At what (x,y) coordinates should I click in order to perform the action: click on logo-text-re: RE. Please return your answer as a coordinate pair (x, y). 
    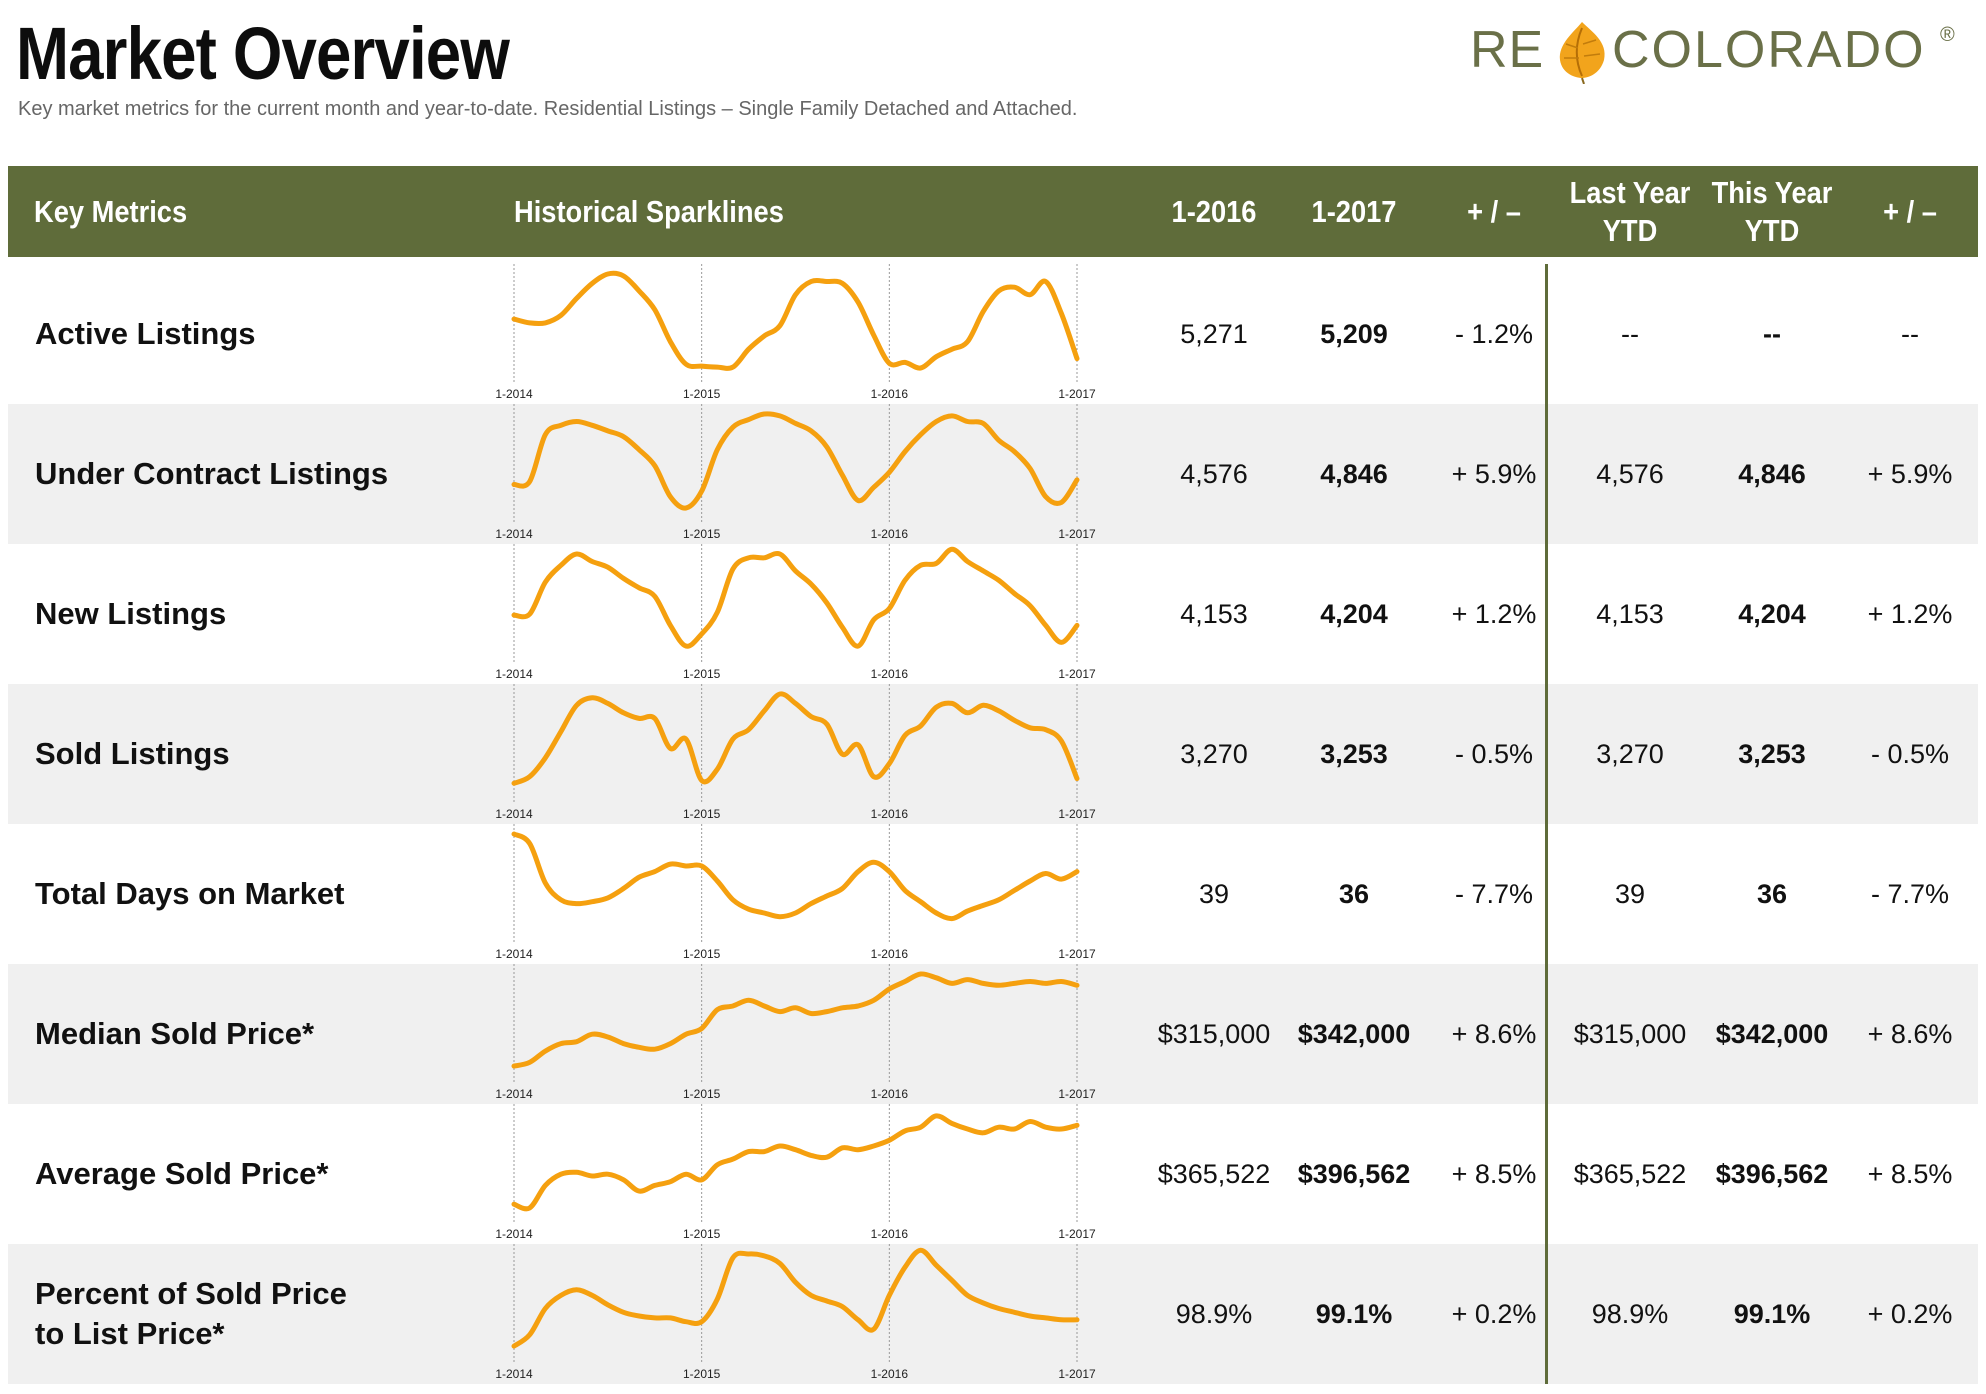
    Looking at the image, I should click on (1507, 50).